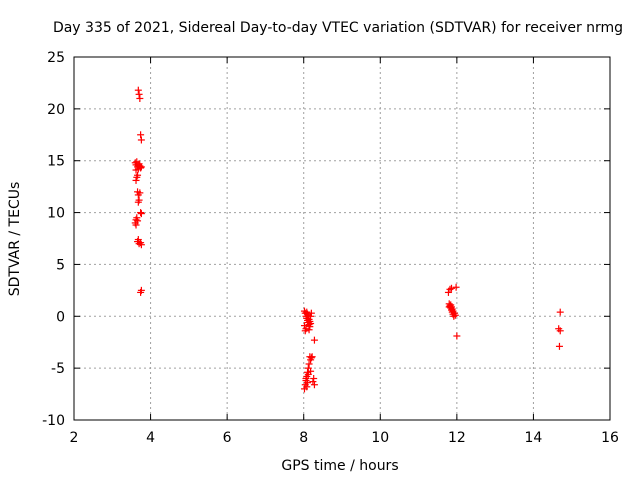  I want to click on y-tick-label: 5, so click(60, 265).